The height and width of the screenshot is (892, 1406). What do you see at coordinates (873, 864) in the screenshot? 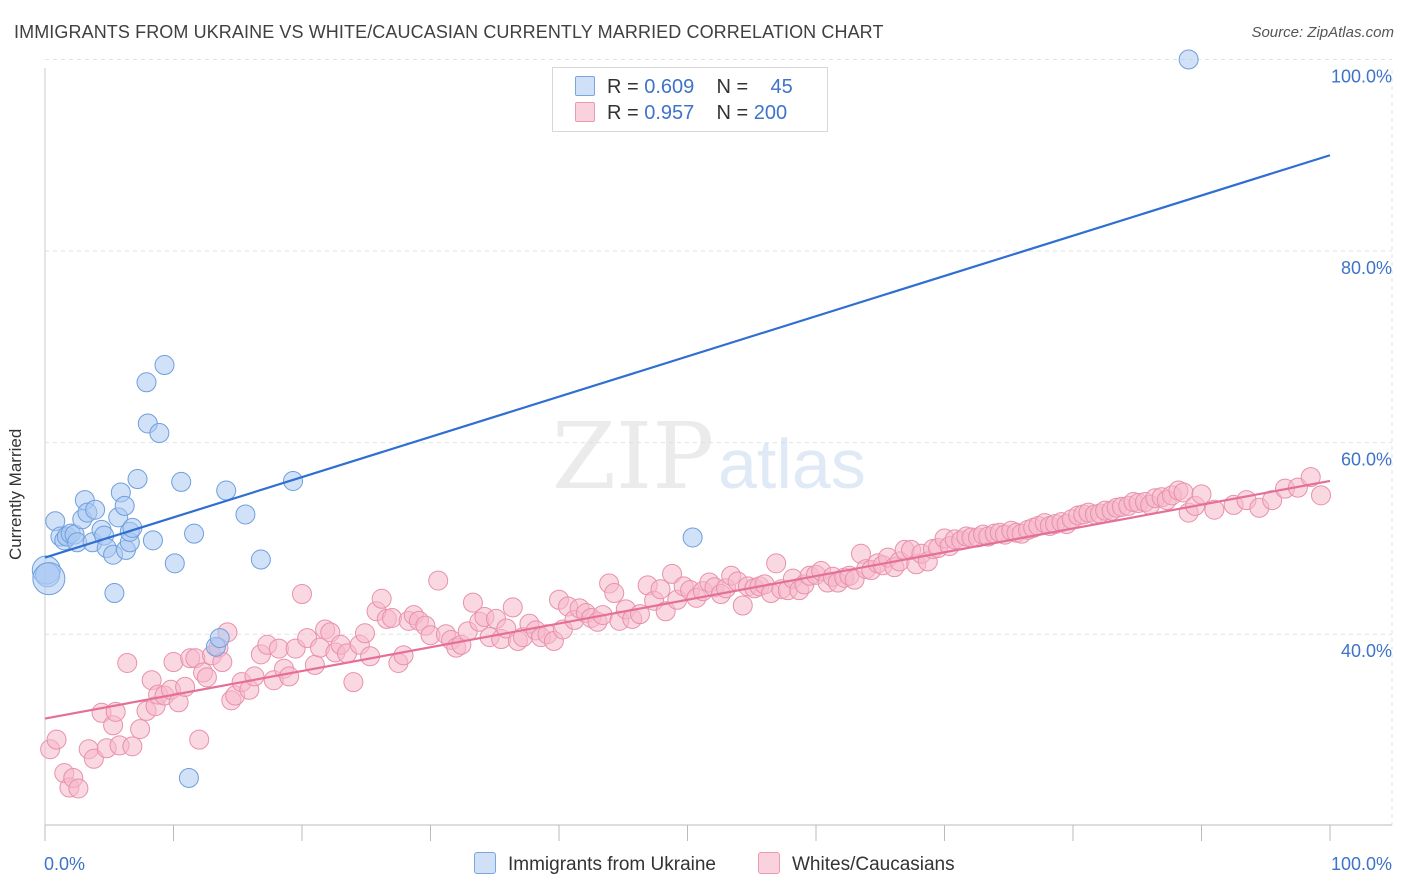
I see `legend-bottom-label-whites: Whites/Caucasians` at bounding box center [873, 864].